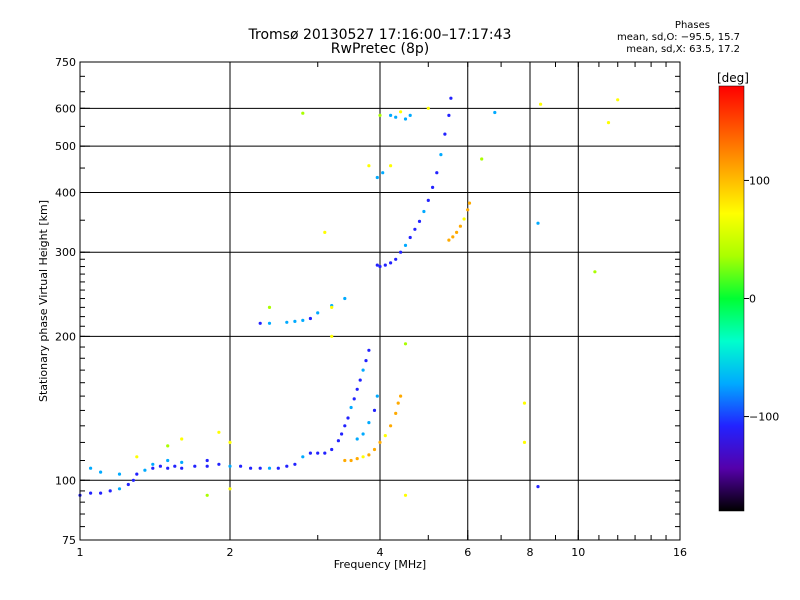 This screenshot has width=800, height=600. I want to click on colorbar-tick-label: 0, so click(752, 299).